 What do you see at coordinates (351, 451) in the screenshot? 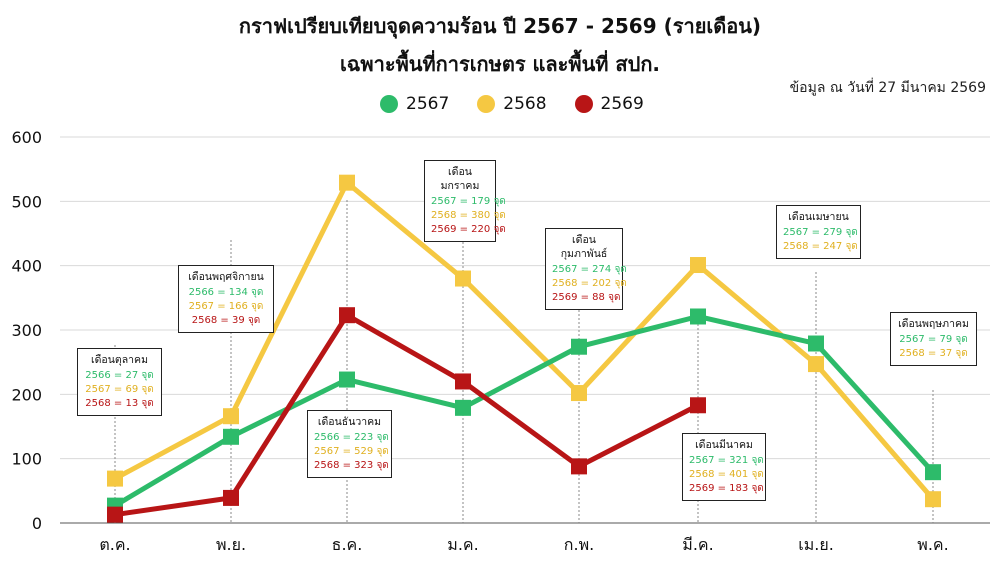
I see `annotation-line: 2567 = 529 จุด` at bounding box center [351, 451].